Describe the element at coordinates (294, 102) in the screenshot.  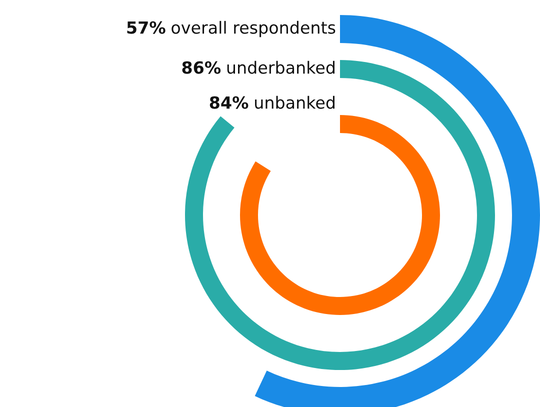
I see `category-label: unbanked` at that location.